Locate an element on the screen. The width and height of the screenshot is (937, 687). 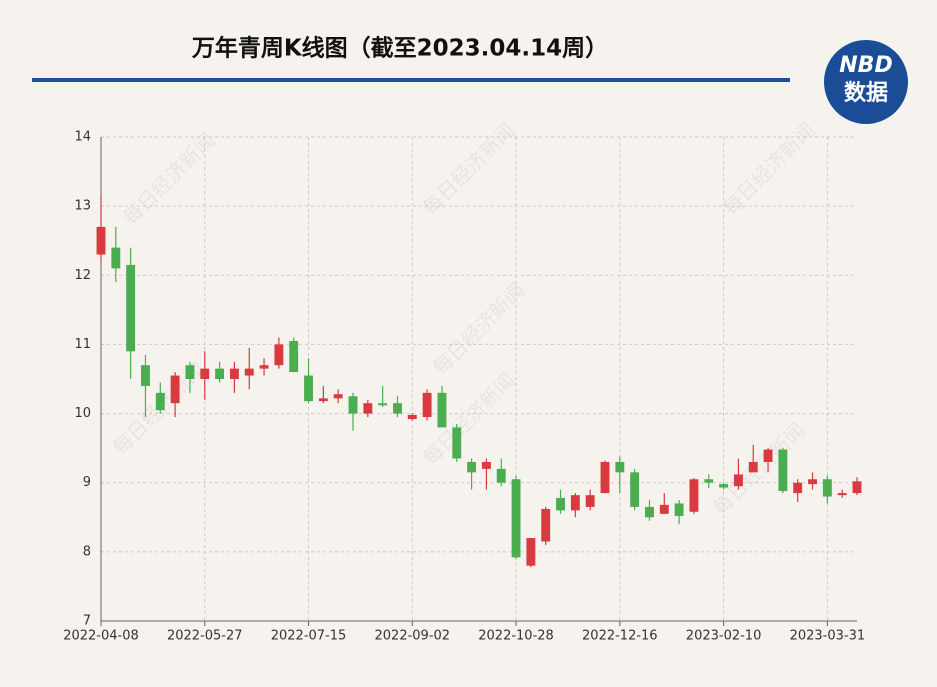
y-tick-label: 11 is located at coordinates (82, 344).